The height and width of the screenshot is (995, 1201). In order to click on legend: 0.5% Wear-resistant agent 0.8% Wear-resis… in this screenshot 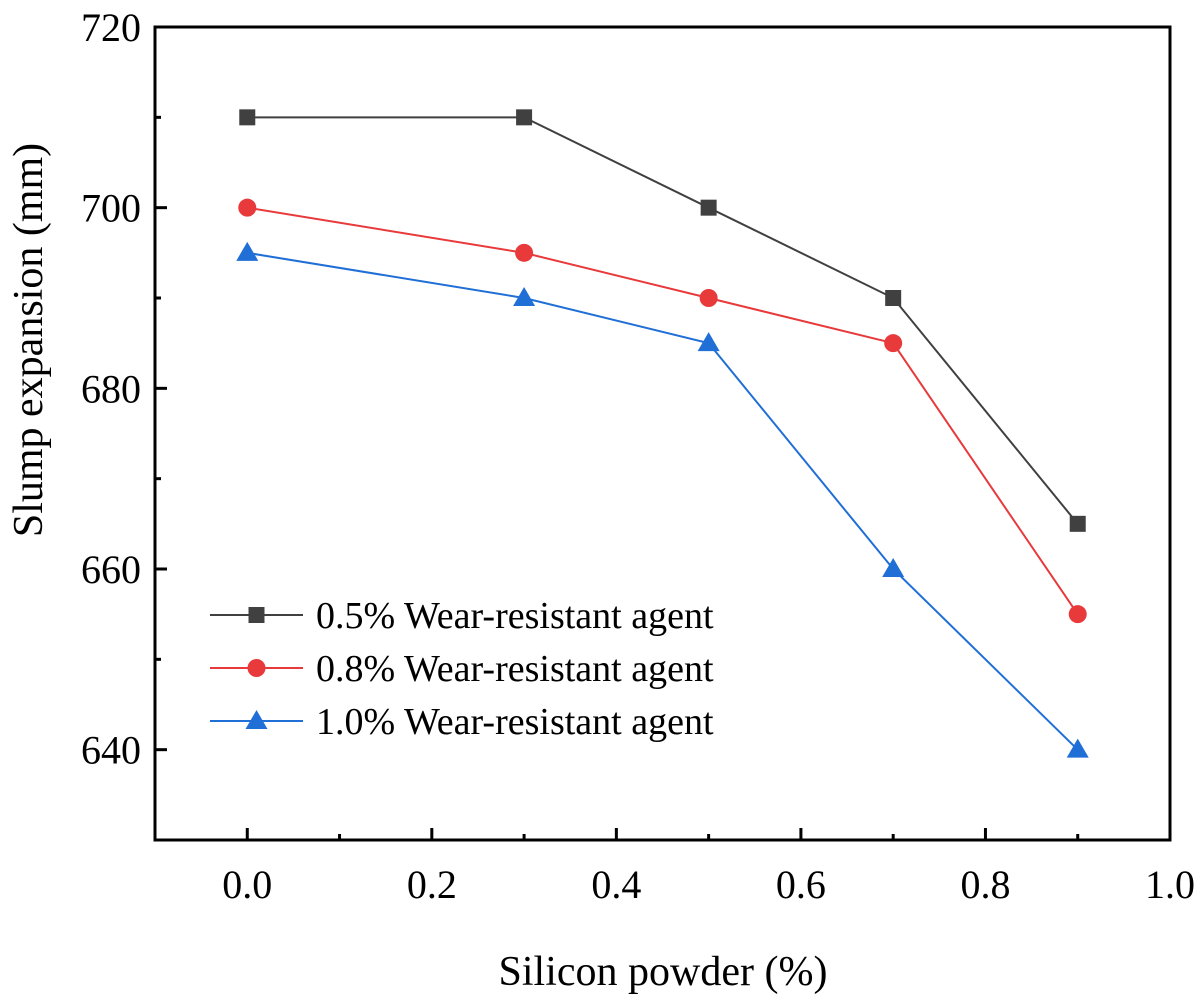, I will do `click(462, 669)`.